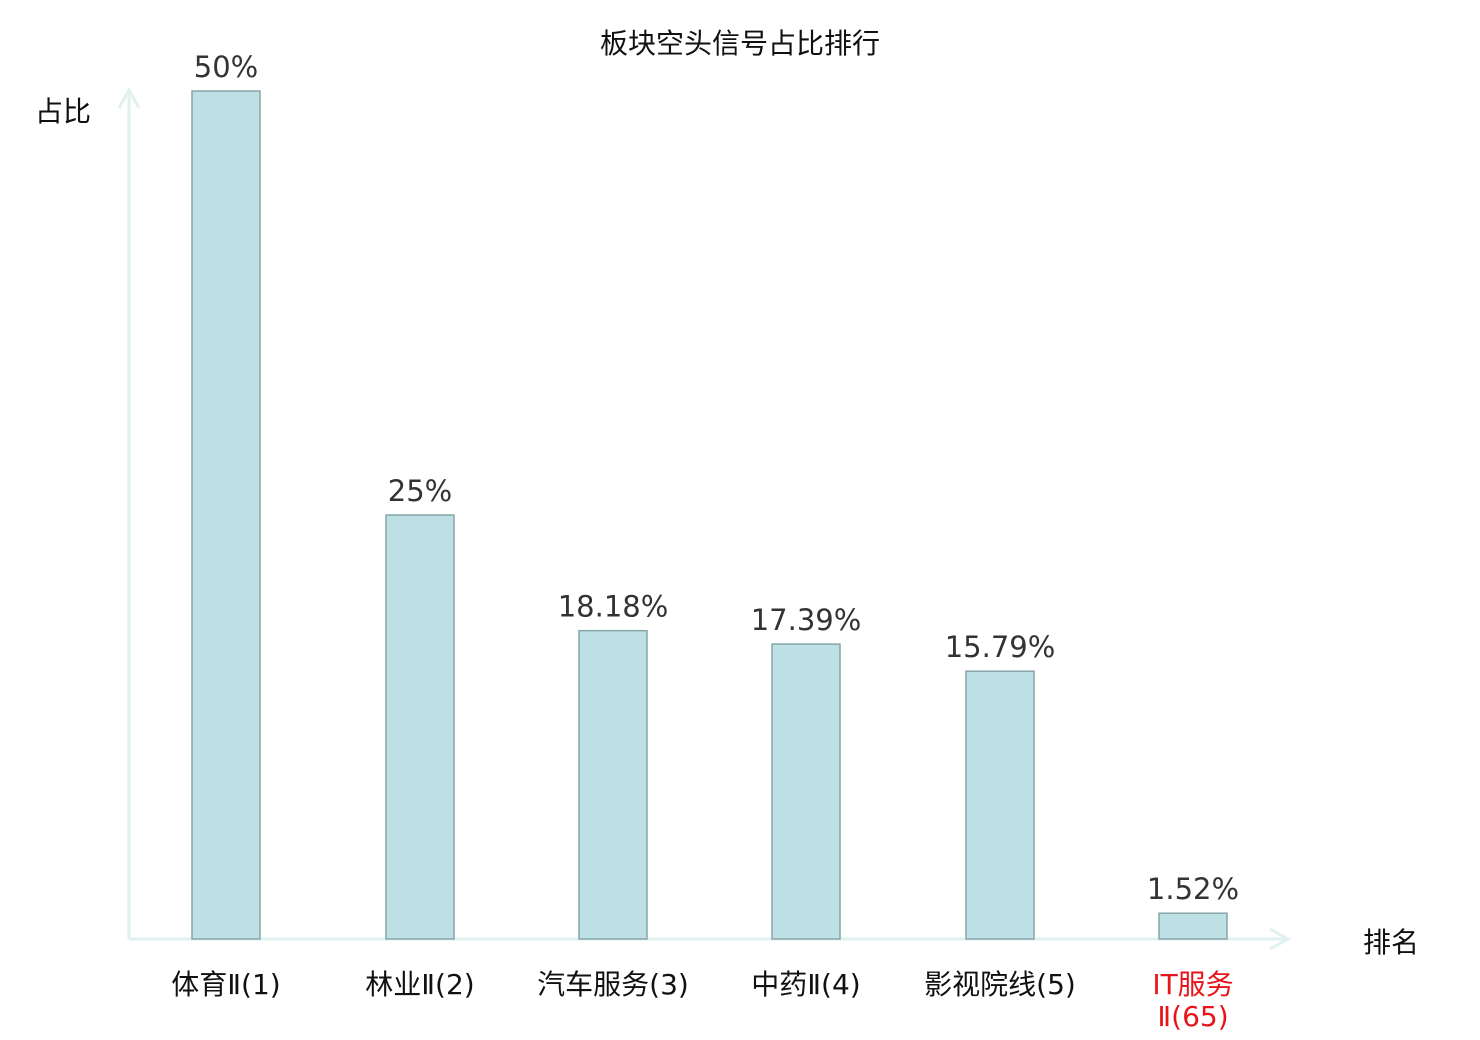 The height and width of the screenshot is (1040, 1480). Describe the element at coordinates (1280, 939) in the screenshot. I see `x-axis-arrow-icon` at that location.